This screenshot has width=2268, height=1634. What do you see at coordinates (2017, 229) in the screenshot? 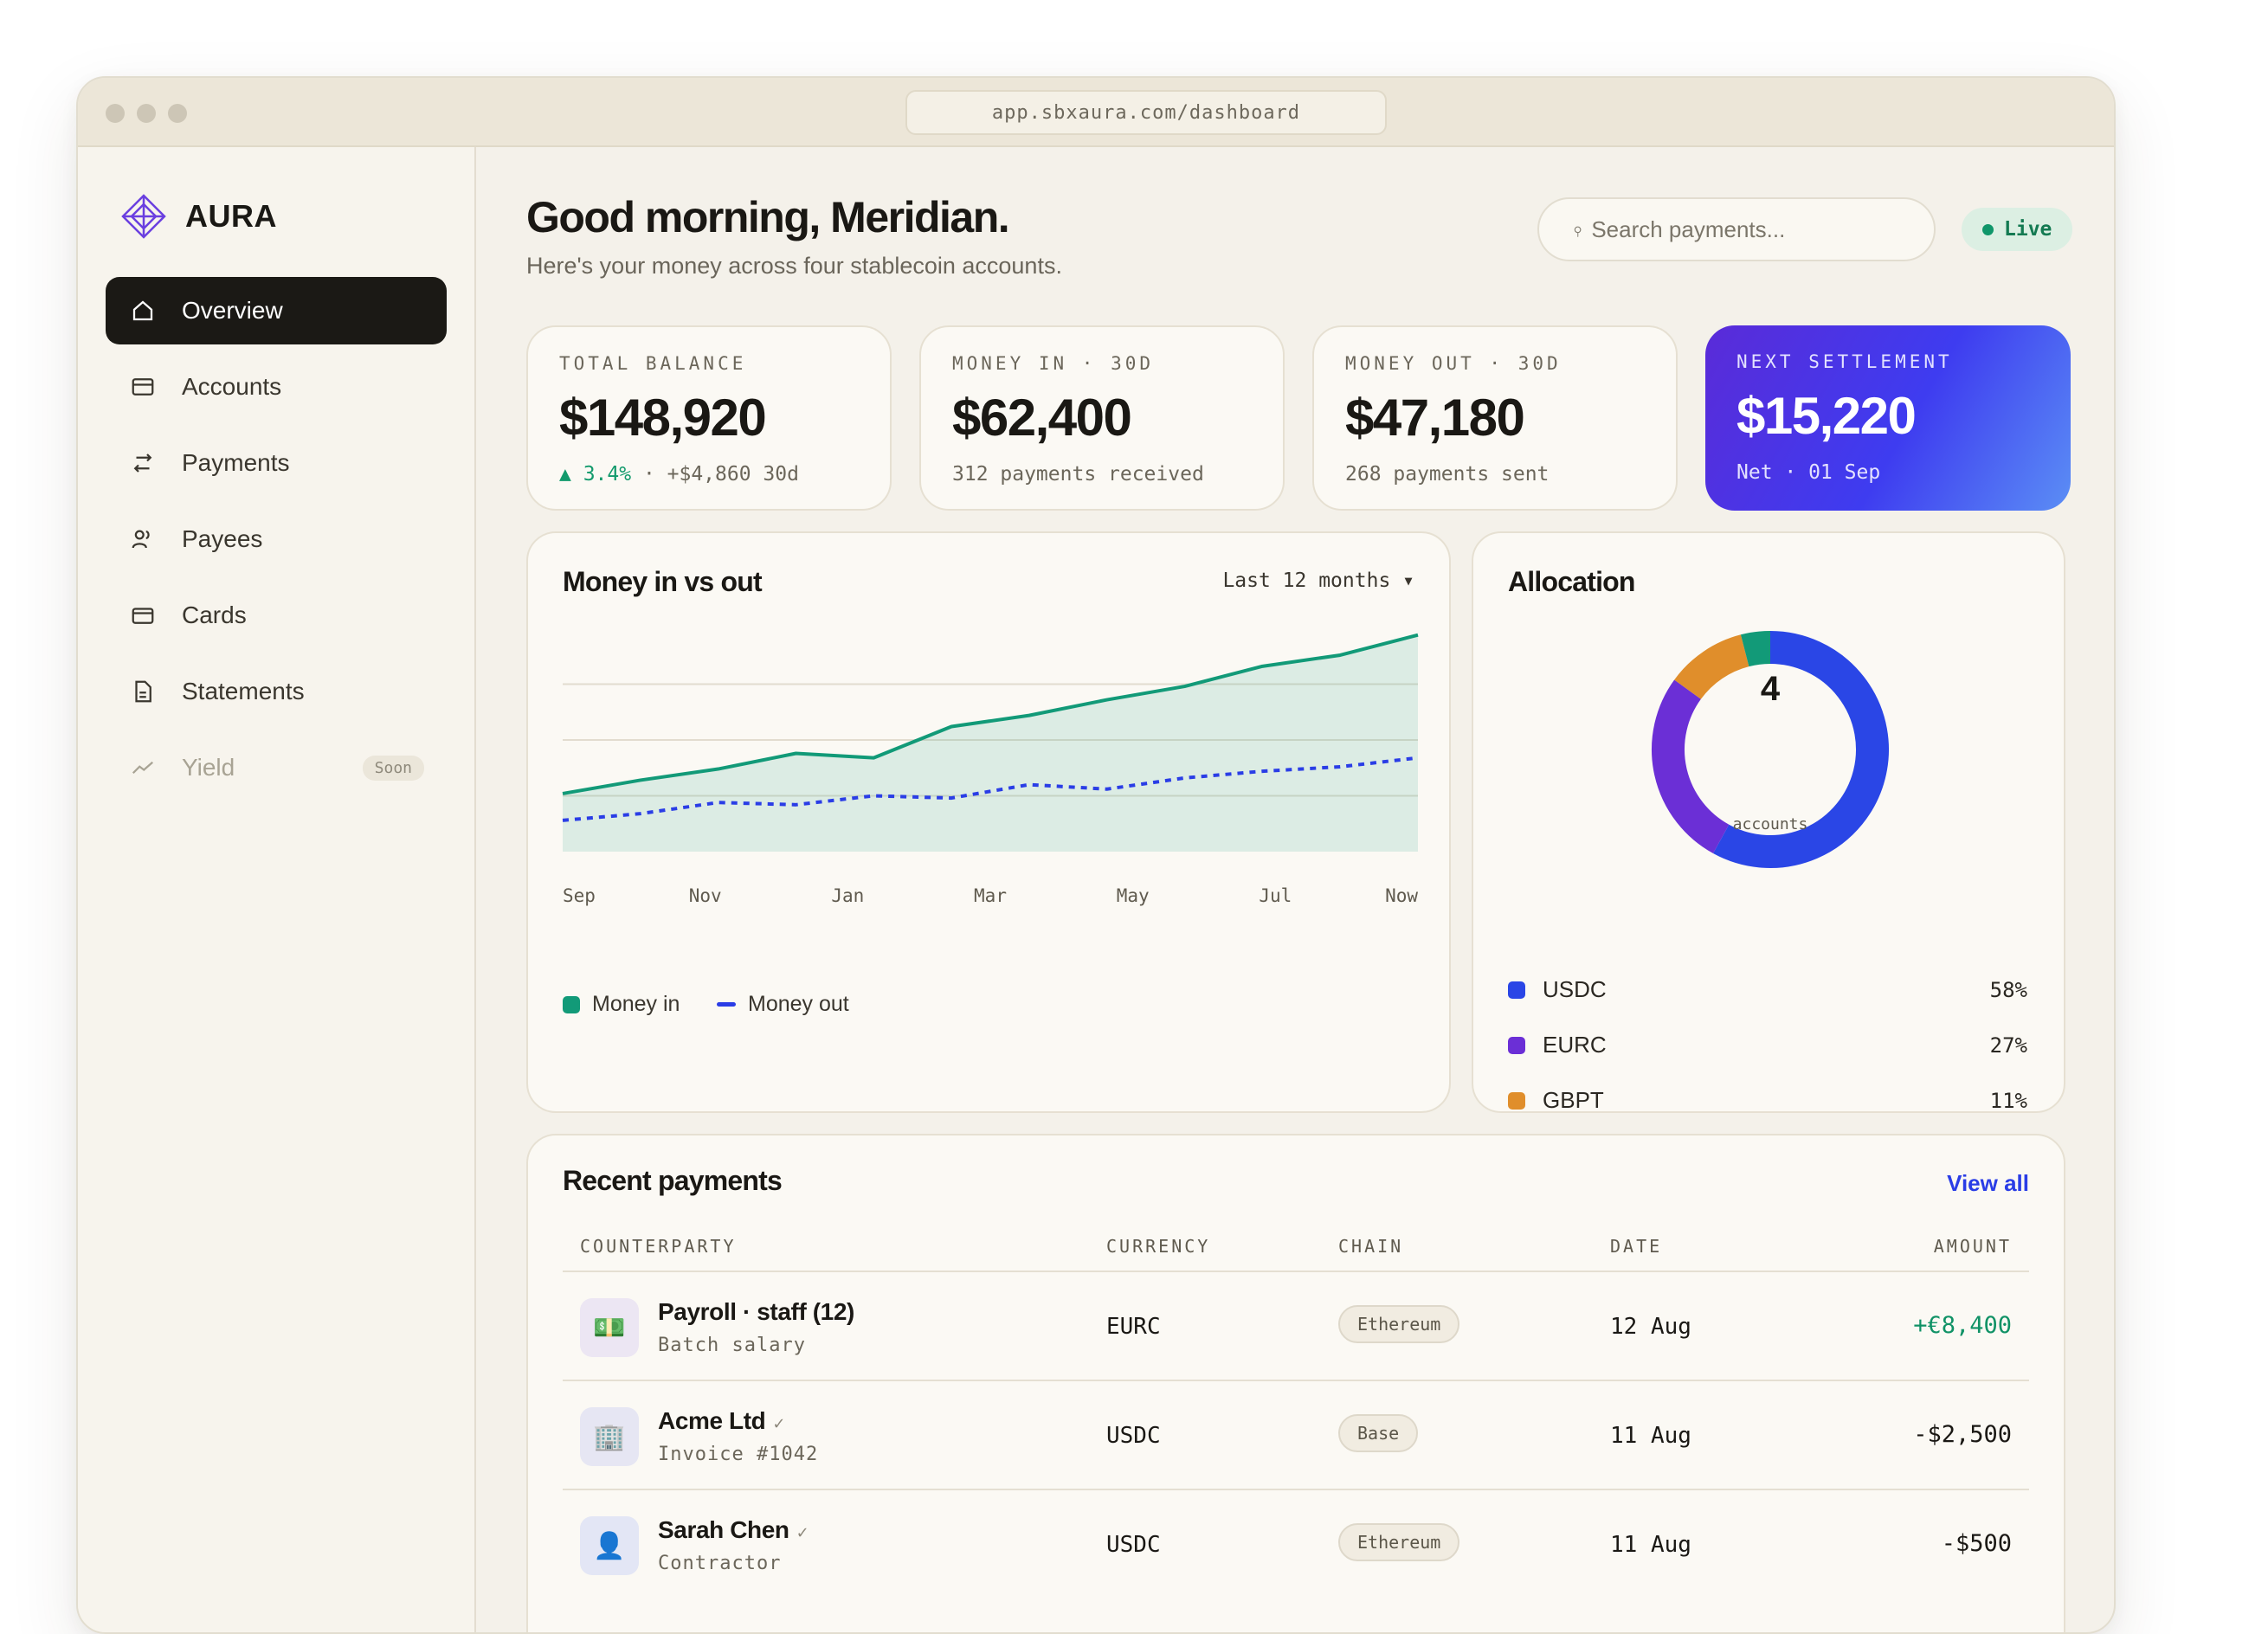
I see `status-badge: Live` at bounding box center [2017, 229].